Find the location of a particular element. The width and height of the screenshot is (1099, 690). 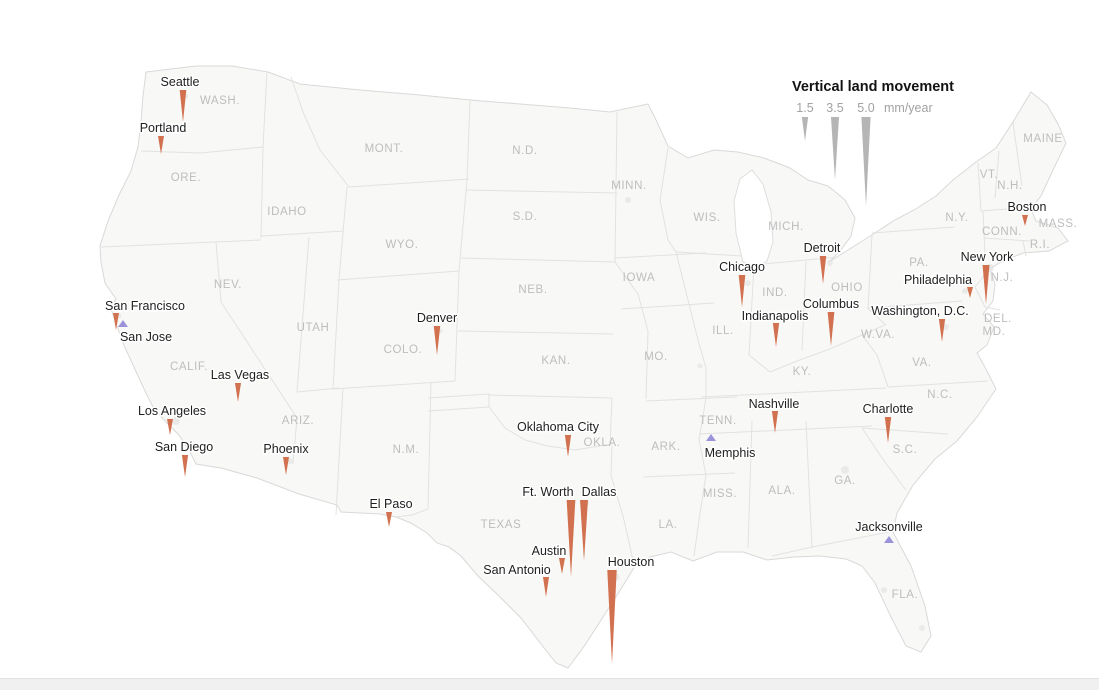

uplift-marker-san-jose is located at coordinates (123, 323).